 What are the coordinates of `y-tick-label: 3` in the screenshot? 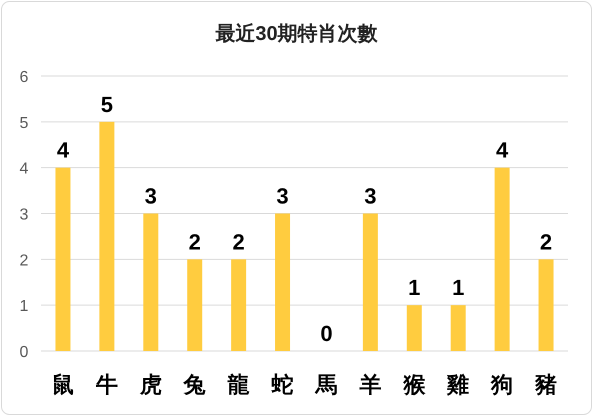 It's located at (24, 215).